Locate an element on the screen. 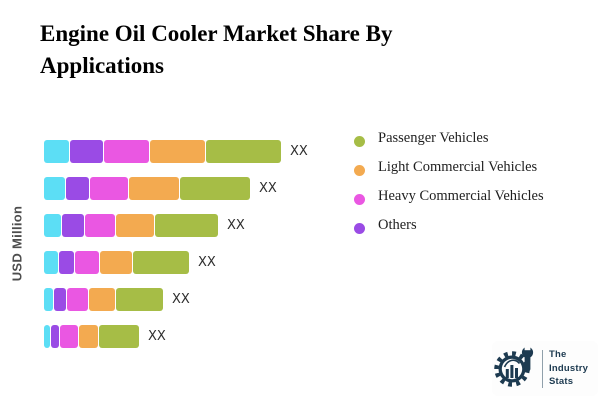 The width and height of the screenshot is (600, 400). logo-line: Stats is located at coordinates (561, 382).